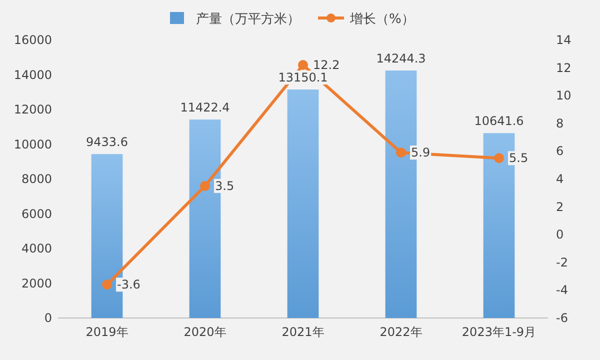 Image resolution: width=600 pixels, height=360 pixels. Describe the element at coordinates (205, 107) in the screenshot. I see `data-label: 11422.4` at that location.